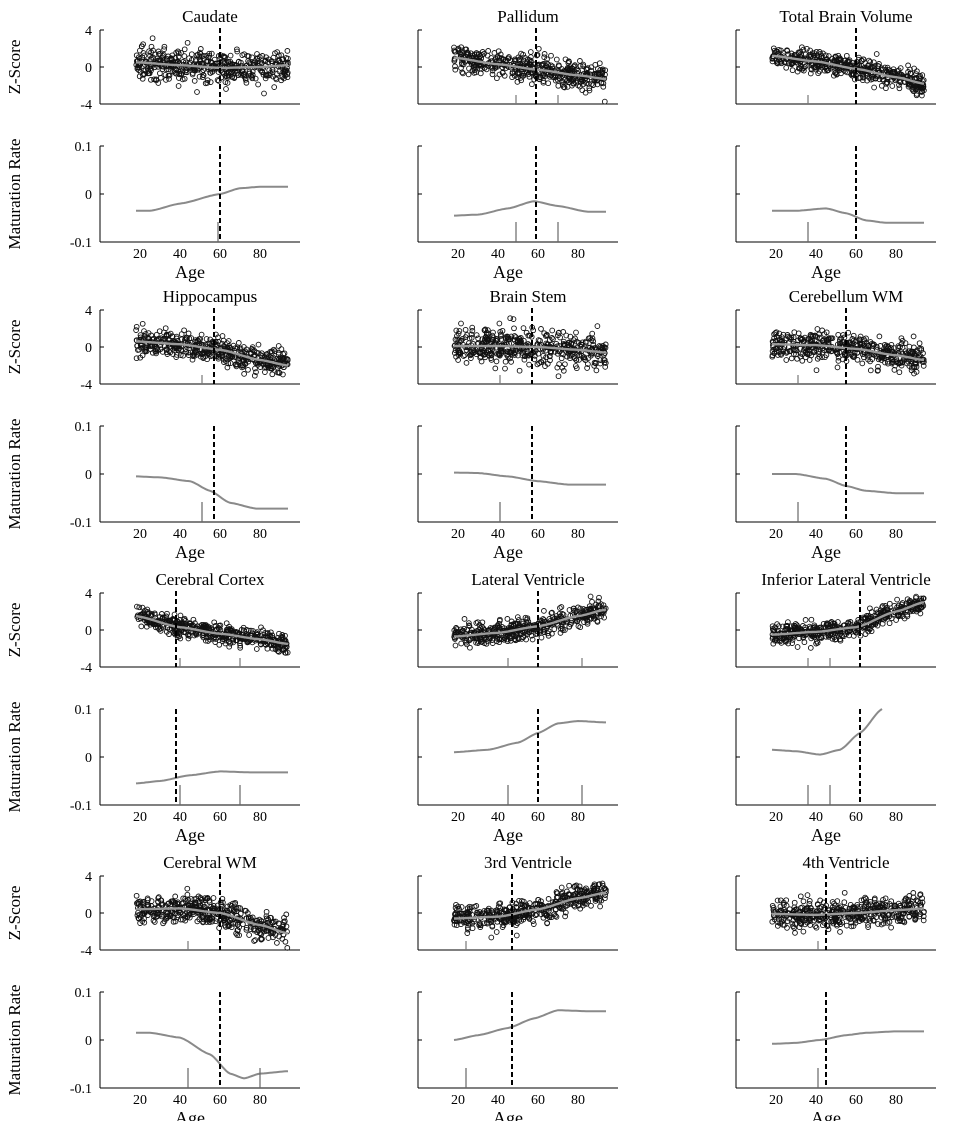 Image resolution: width=954 pixels, height=1126 pixels. What do you see at coordinates (848, 351) in the screenshot?
I see `scatter-points` at bounding box center [848, 351].